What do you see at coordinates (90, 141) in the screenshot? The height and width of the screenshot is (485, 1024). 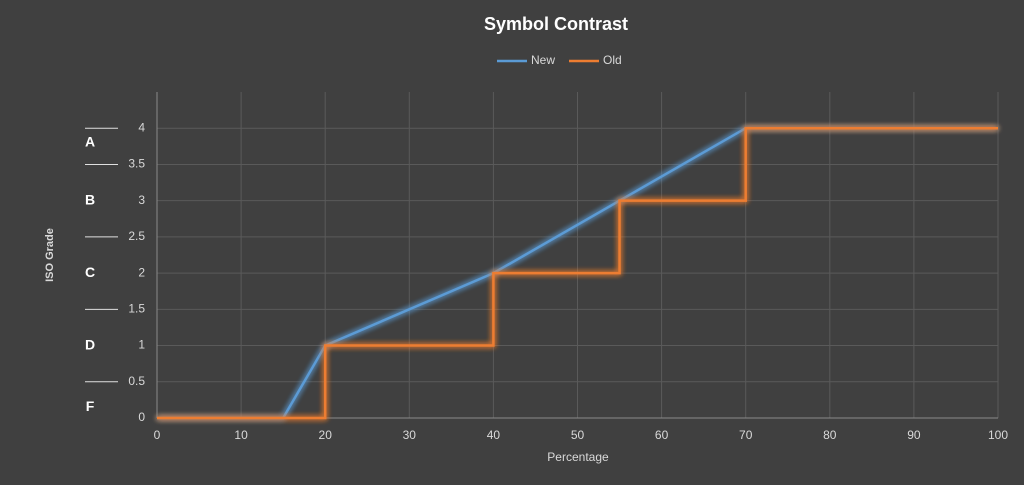 I see `grade-label: A` at bounding box center [90, 141].